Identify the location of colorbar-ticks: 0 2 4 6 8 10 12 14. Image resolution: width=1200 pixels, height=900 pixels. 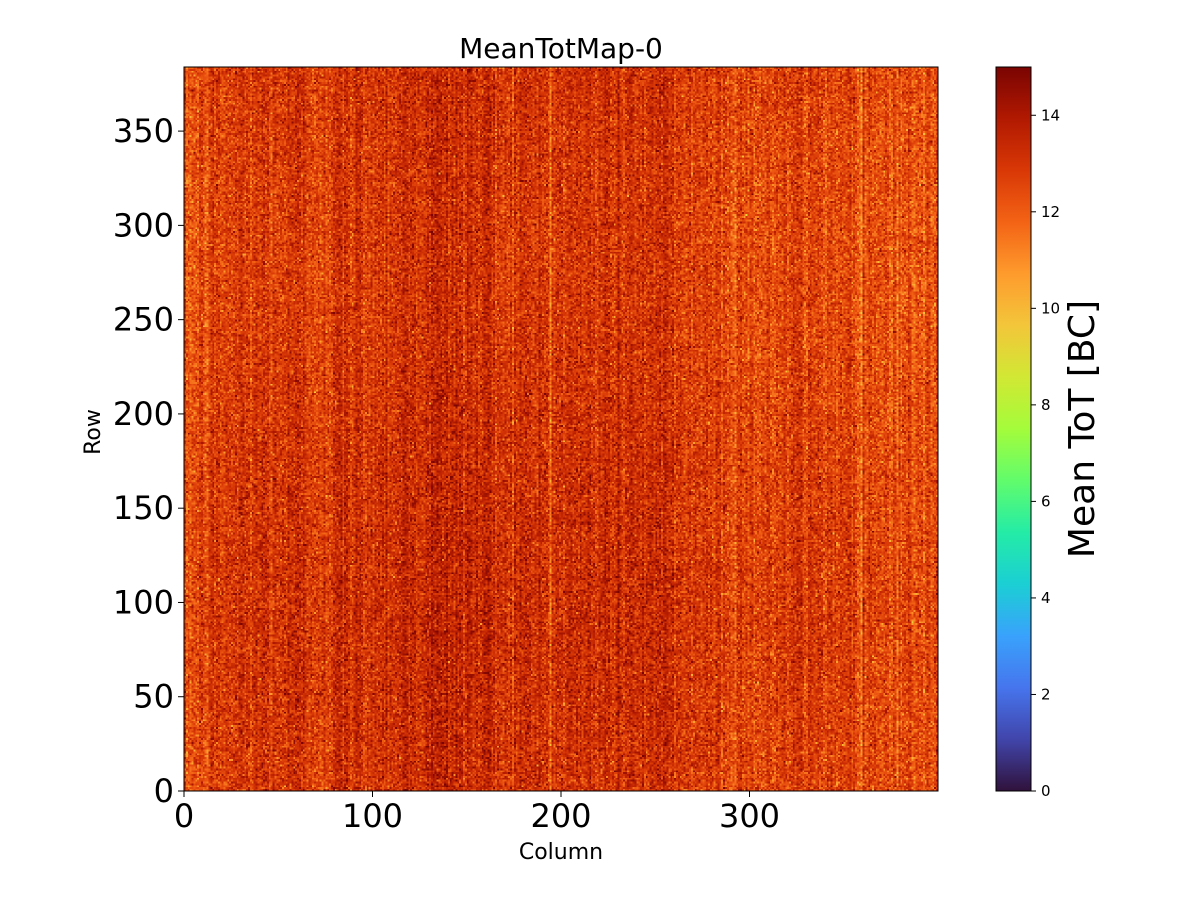
(1045, 453).